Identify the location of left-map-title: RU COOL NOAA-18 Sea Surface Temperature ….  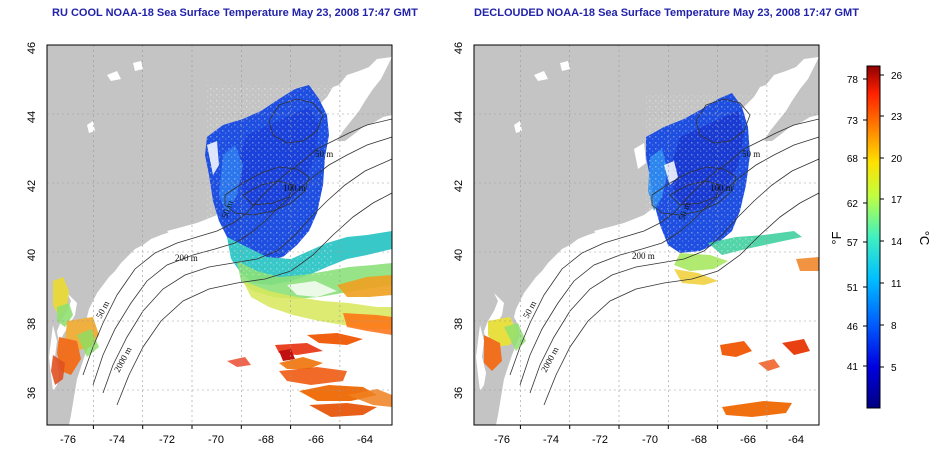
(235, 13).